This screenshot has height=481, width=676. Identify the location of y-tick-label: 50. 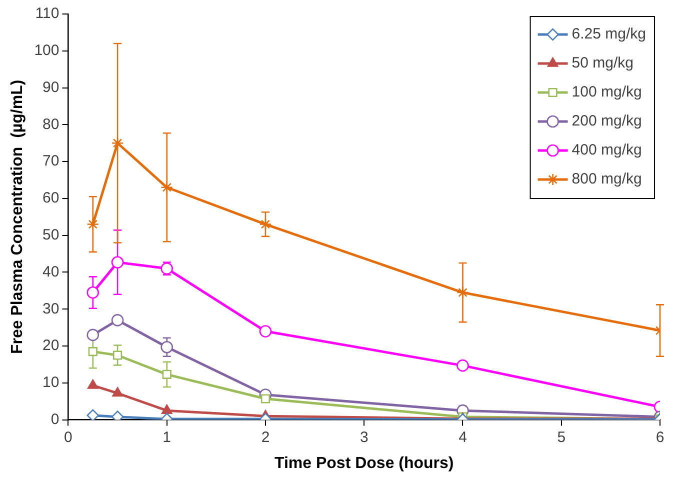
(51, 235).